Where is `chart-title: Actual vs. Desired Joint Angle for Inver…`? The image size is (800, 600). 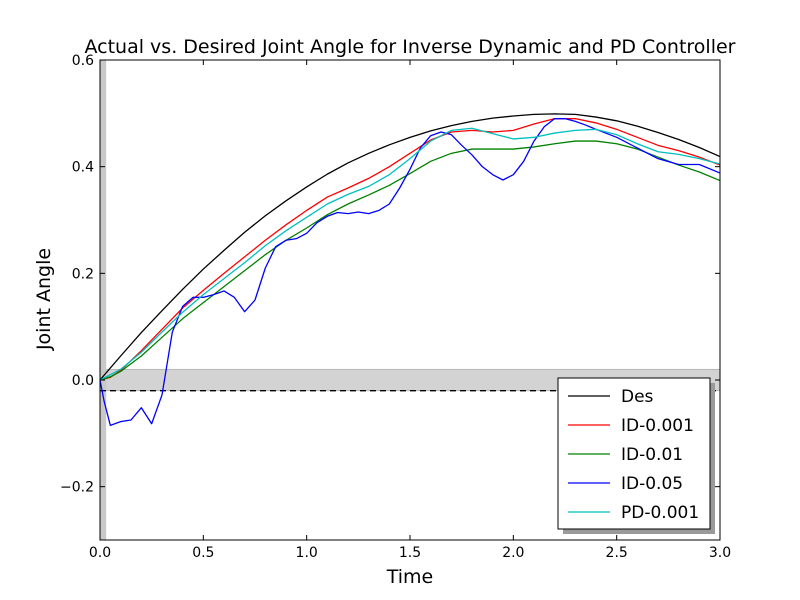 chart-title: Actual vs. Desired Joint Angle for Inver… is located at coordinates (409, 47).